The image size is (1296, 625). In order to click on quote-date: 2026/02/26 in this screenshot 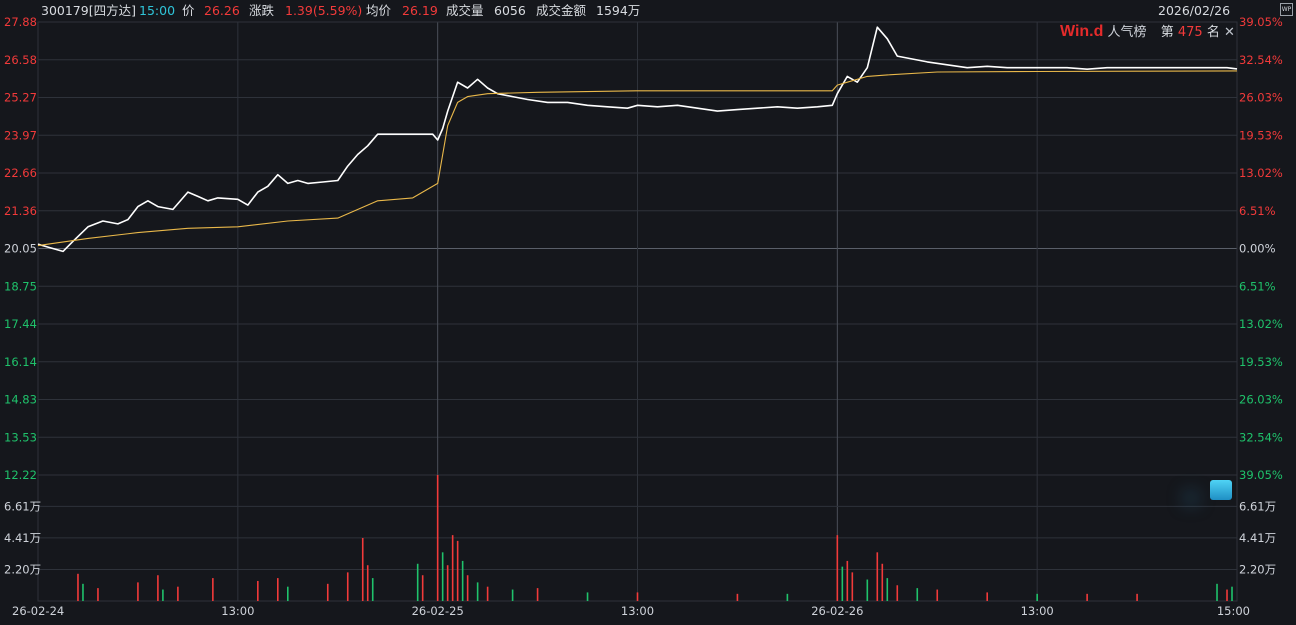, I will do `click(1194, 10)`.